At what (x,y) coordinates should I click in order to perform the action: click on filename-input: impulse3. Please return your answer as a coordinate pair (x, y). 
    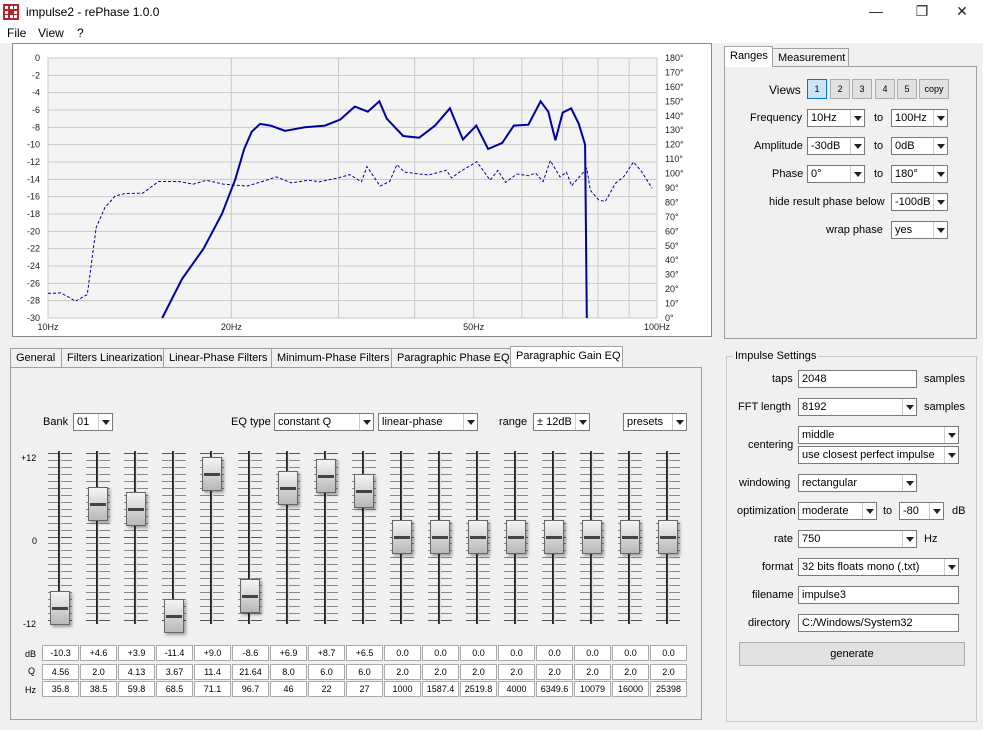
    Looking at the image, I should click on (878, 595).